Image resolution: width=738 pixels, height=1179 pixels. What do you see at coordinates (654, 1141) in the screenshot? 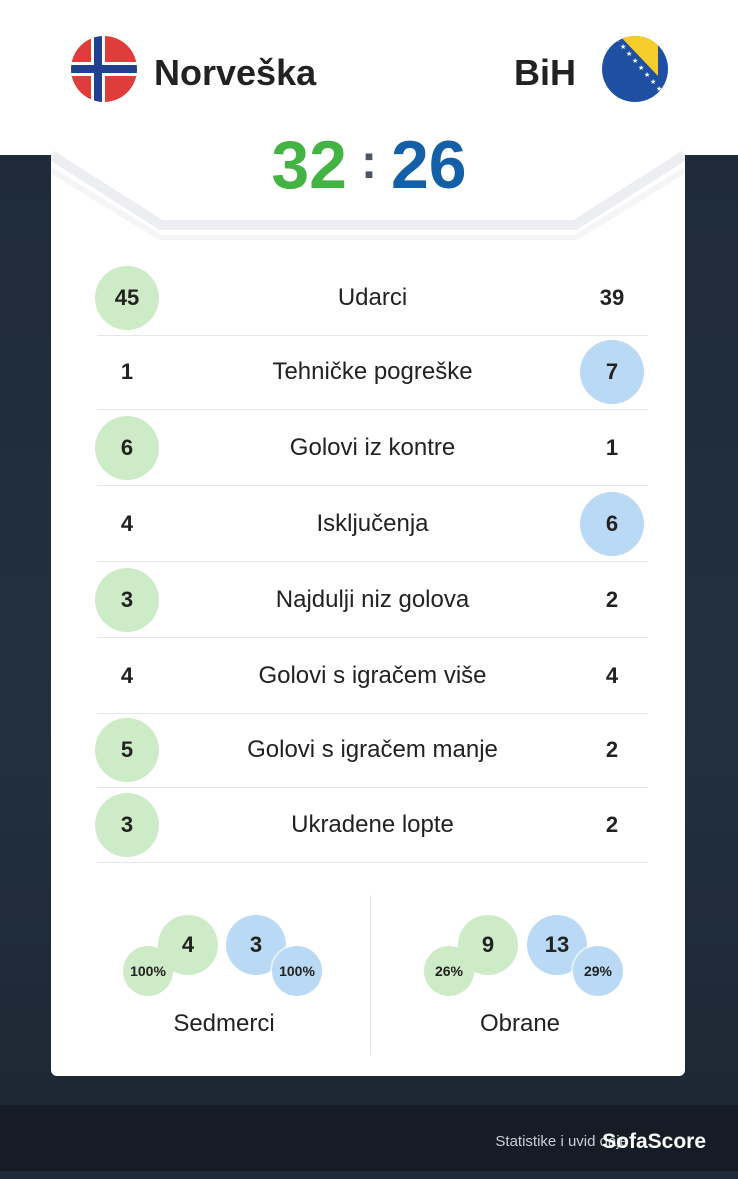
I see `sofascore-logo: SofaScore` at bounding box center [654, 1141].